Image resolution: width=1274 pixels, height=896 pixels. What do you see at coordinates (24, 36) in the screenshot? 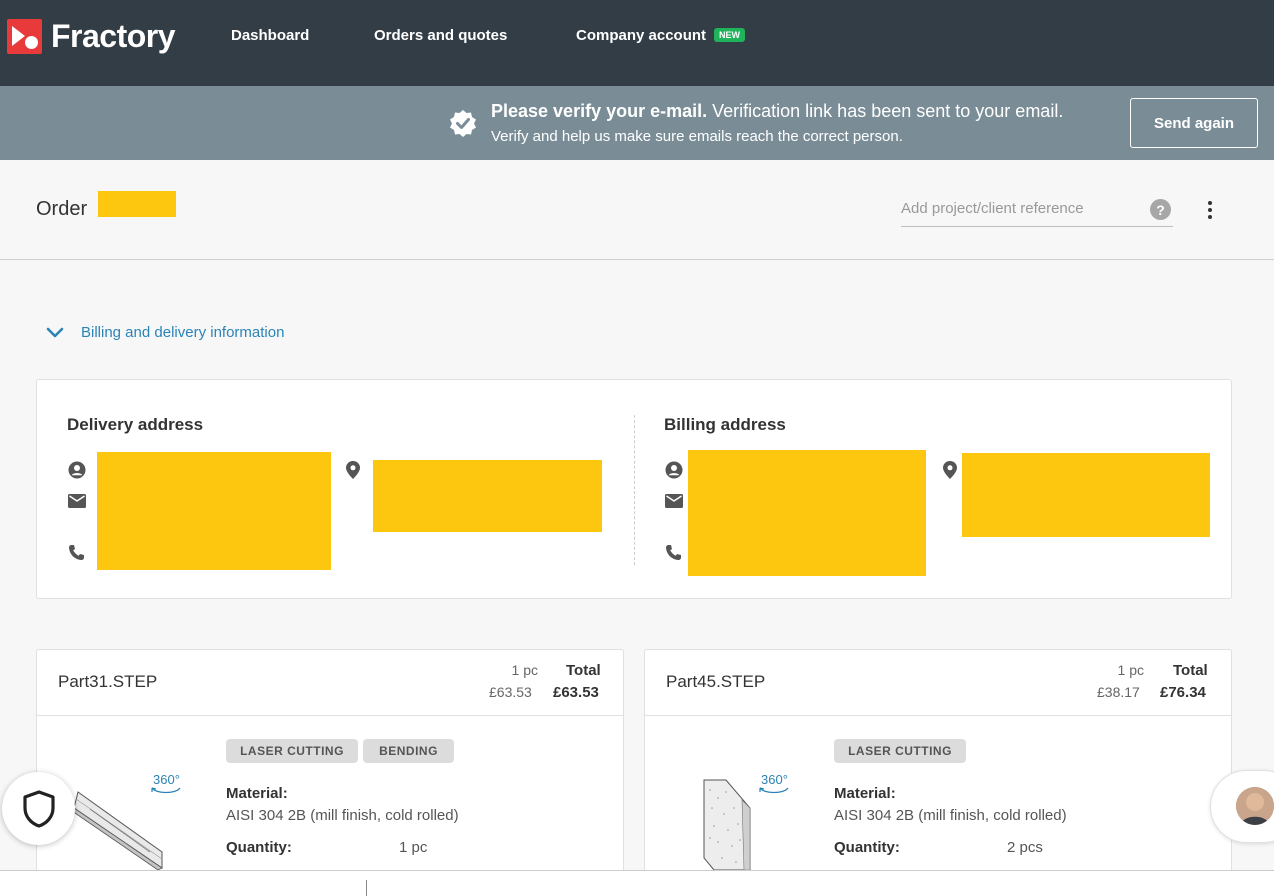
I see `fractory-logo-mark` at bounding box center [24, 36].